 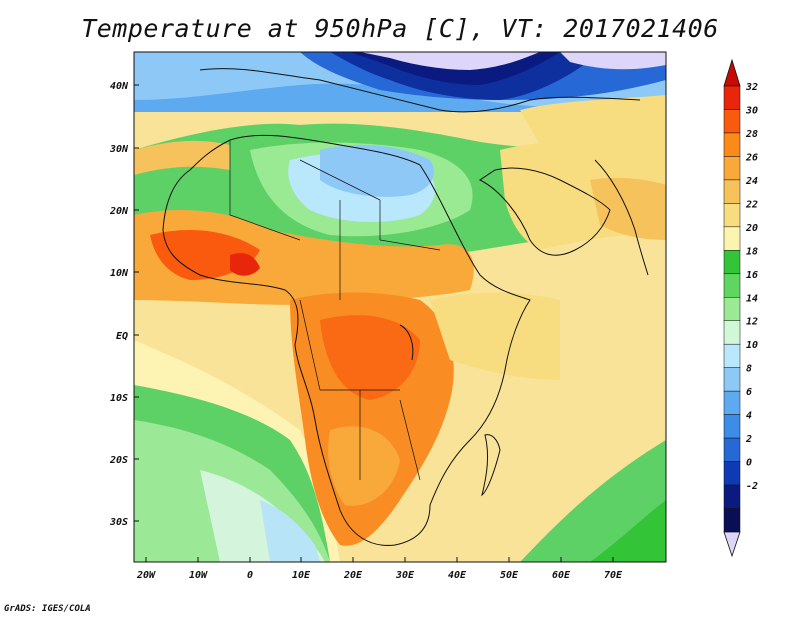 What do you see at coordinates (628, 208) in the screenshot?
I see `field-india-warm` at bounding box center [628, 208].